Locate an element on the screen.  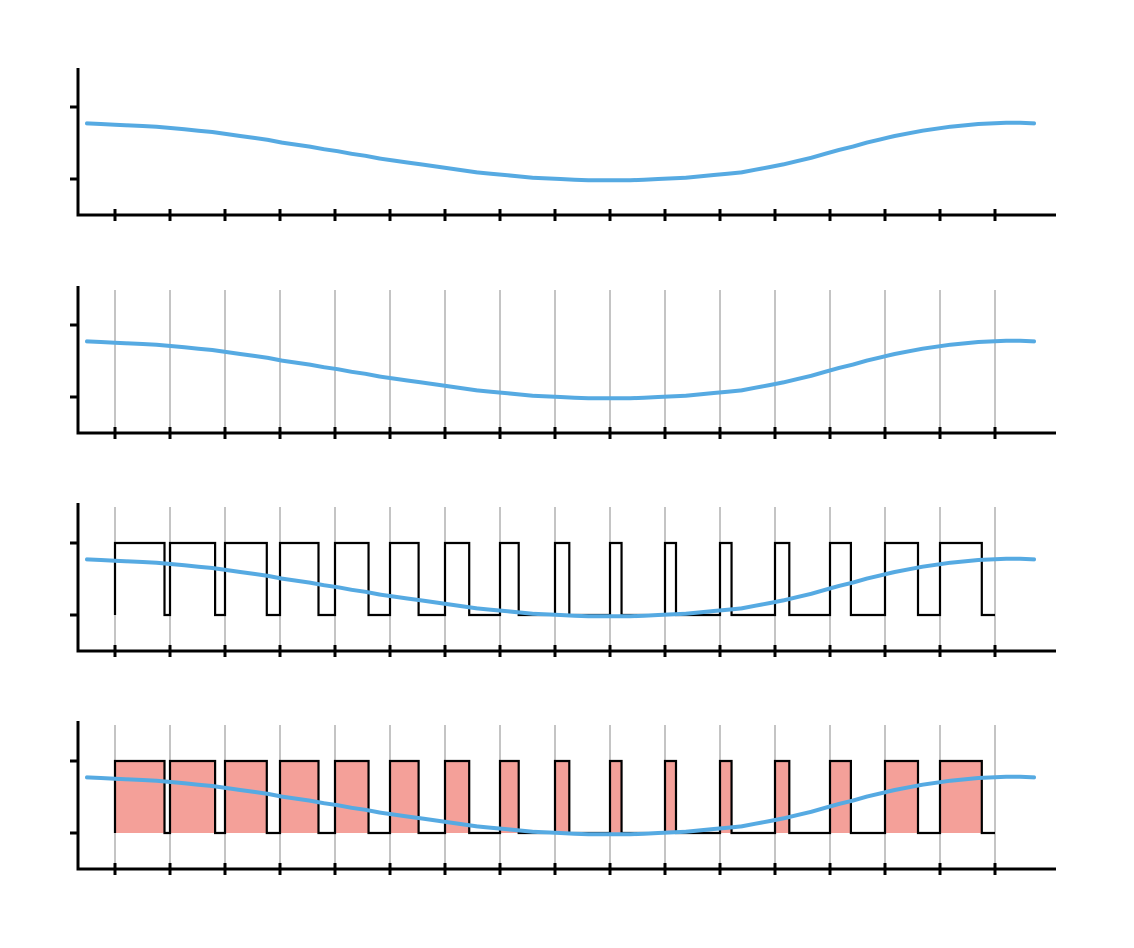
panel-4-signal-with-filled-pwm is located at coordinates (563, 798).